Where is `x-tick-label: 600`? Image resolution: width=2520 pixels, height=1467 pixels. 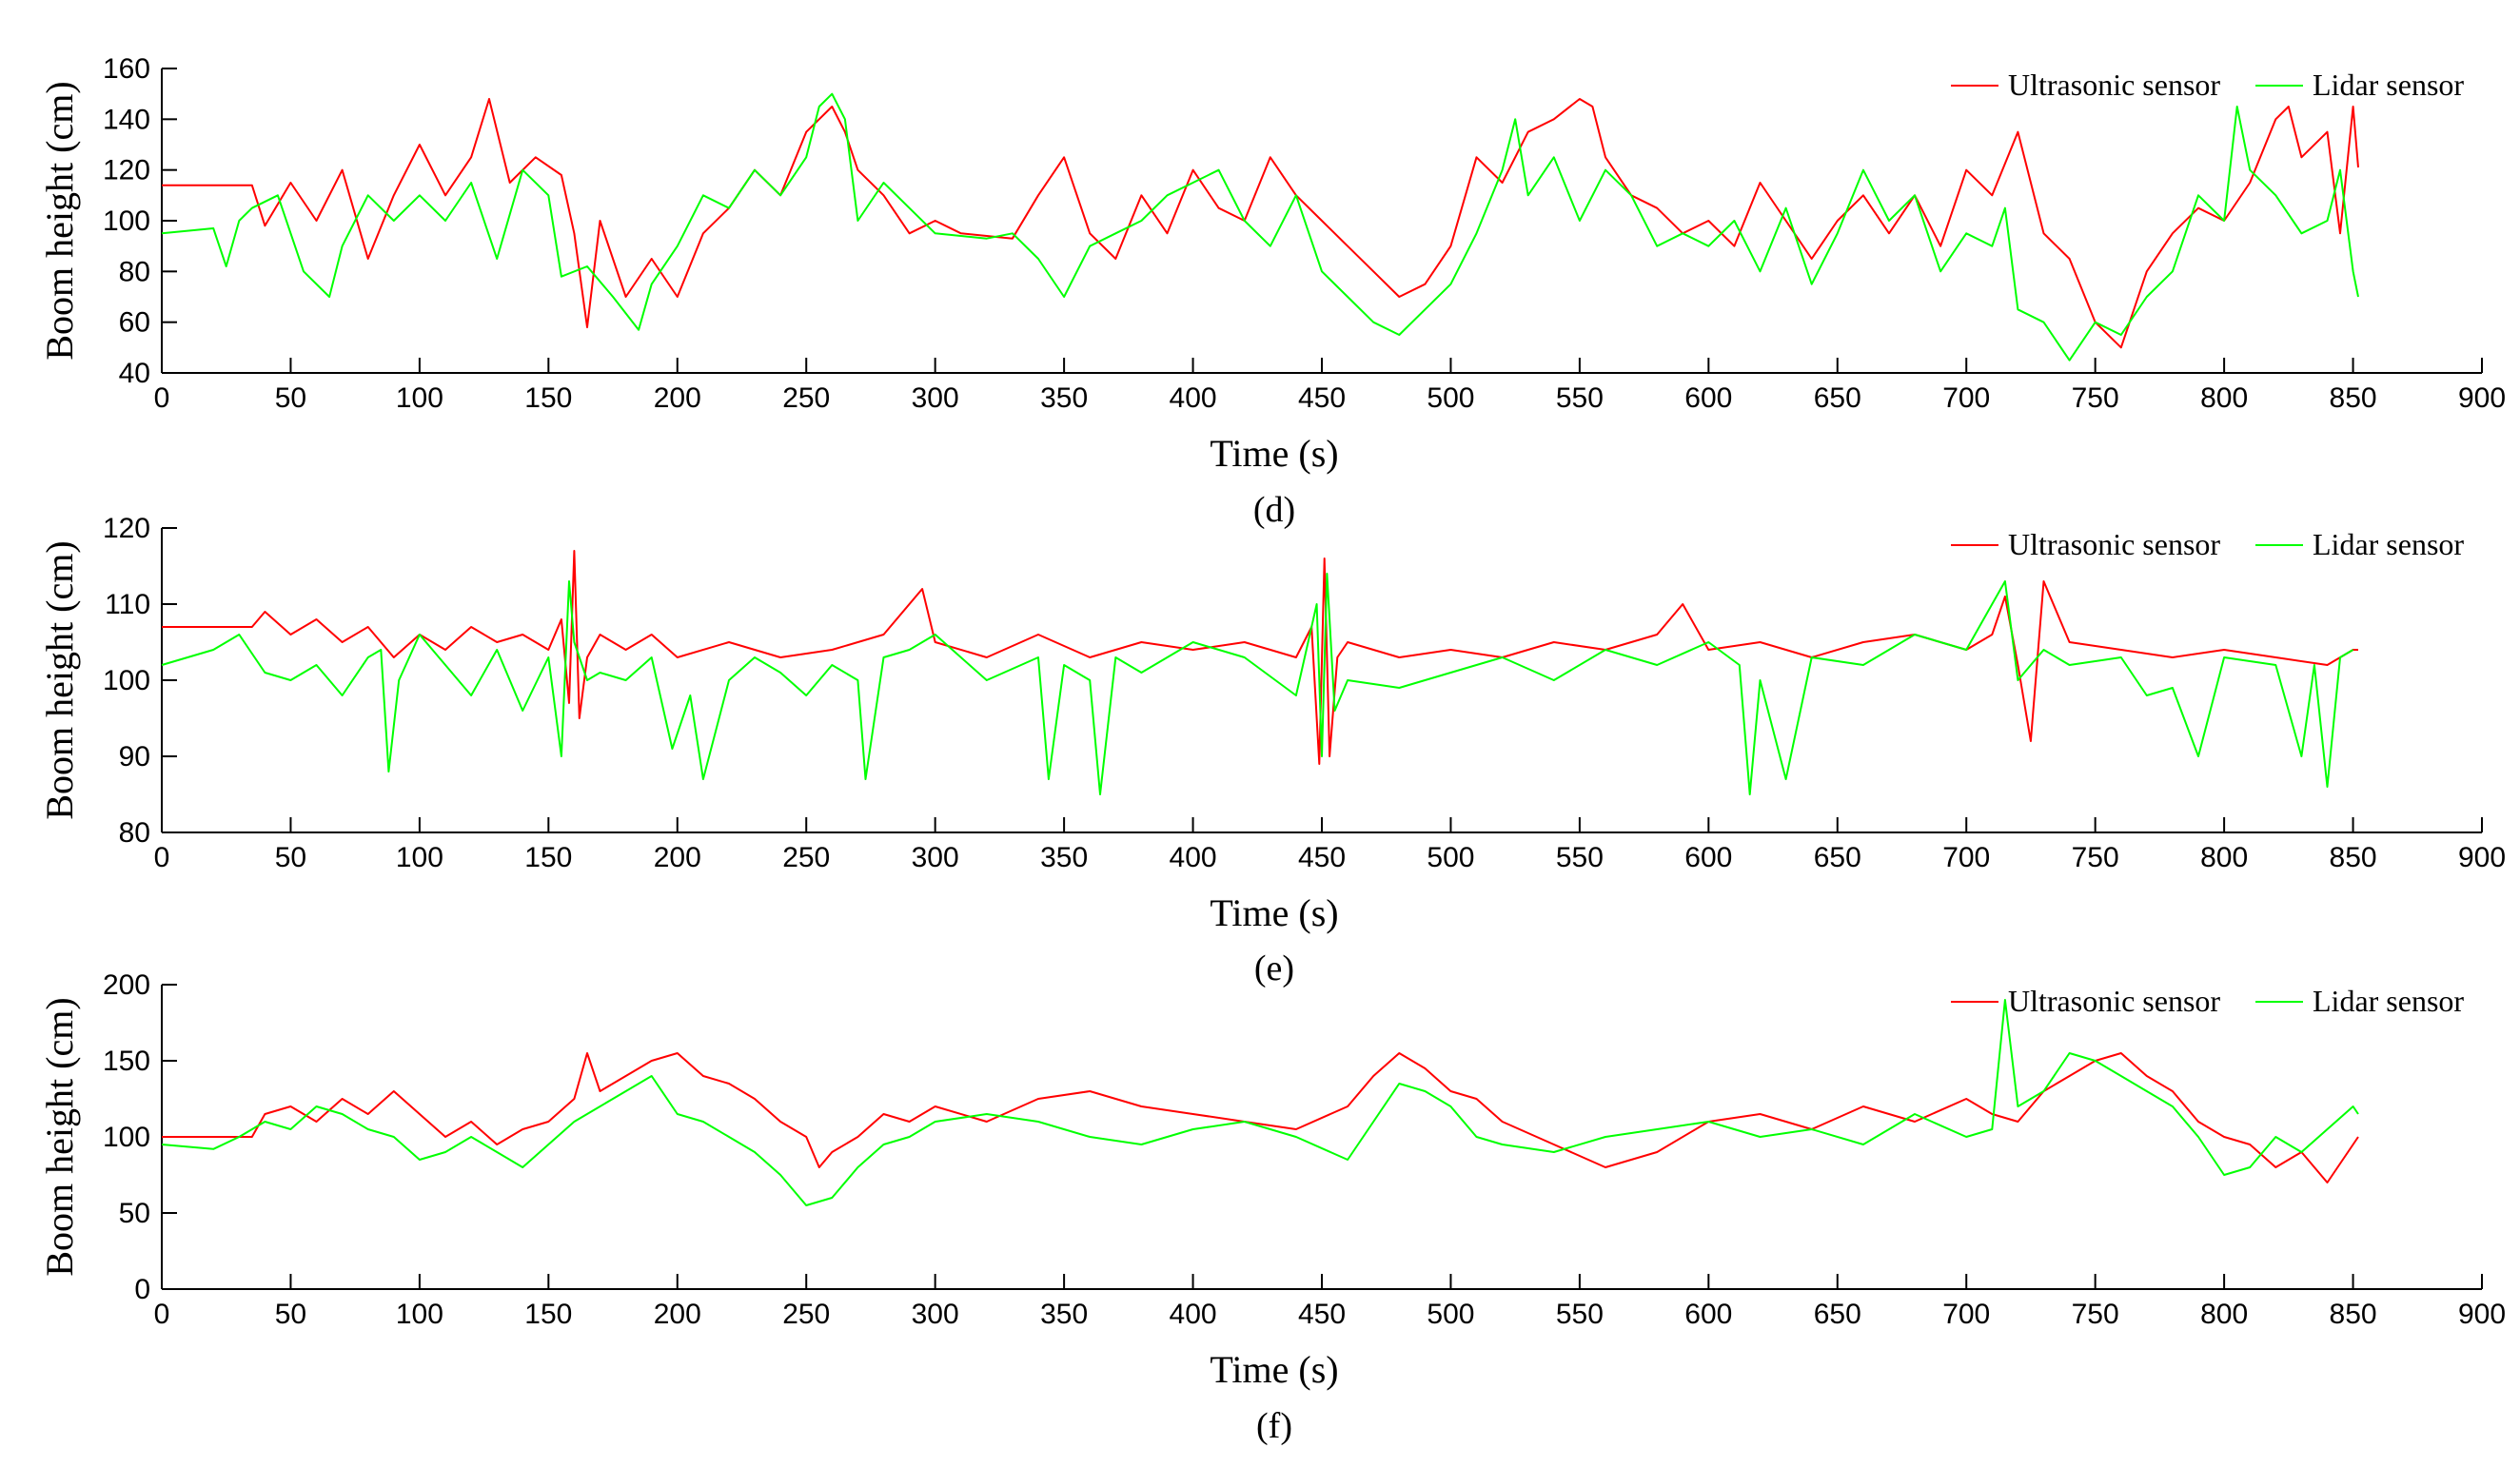
x-tick-label: 600 is located at coordinates (1708, 398).